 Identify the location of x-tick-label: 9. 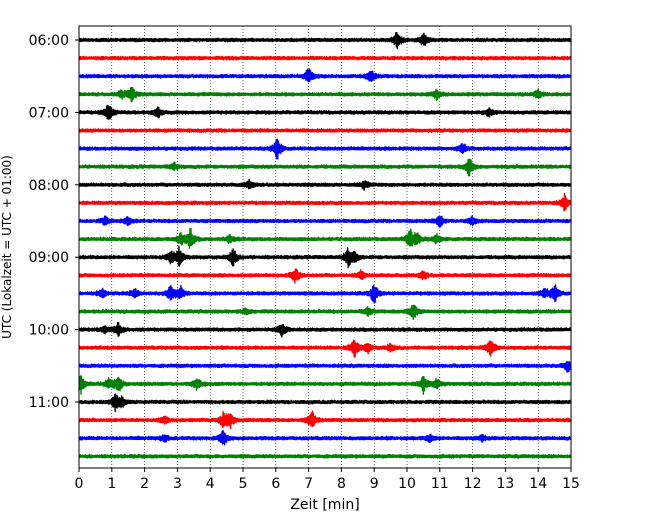
(374, 484).